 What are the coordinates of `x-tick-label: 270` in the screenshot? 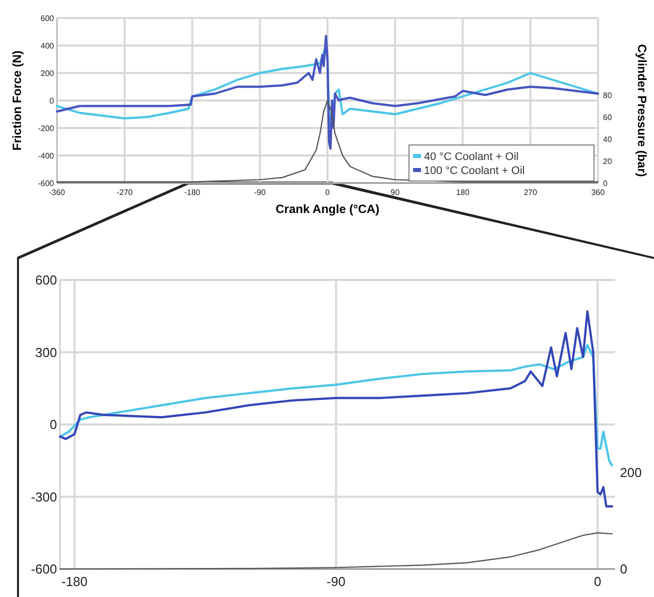 It's located at (531, 192).